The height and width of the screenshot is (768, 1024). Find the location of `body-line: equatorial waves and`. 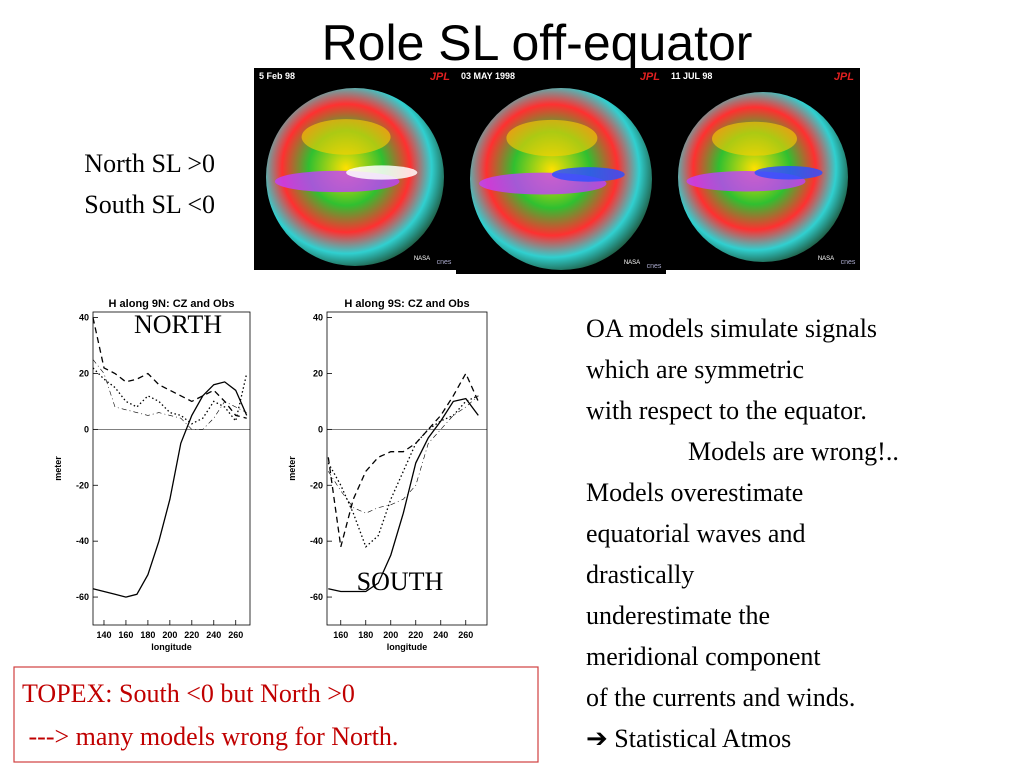

body-line: equatorial waves and is located at coordinates (695, 533).